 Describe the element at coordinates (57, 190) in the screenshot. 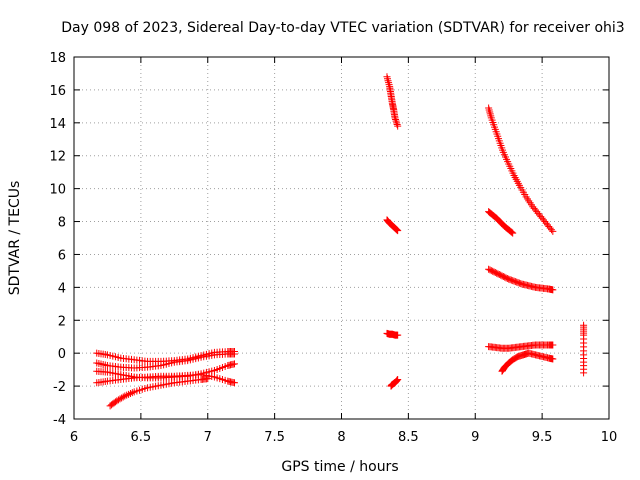

I see `y-tick-label: 10` at that location.